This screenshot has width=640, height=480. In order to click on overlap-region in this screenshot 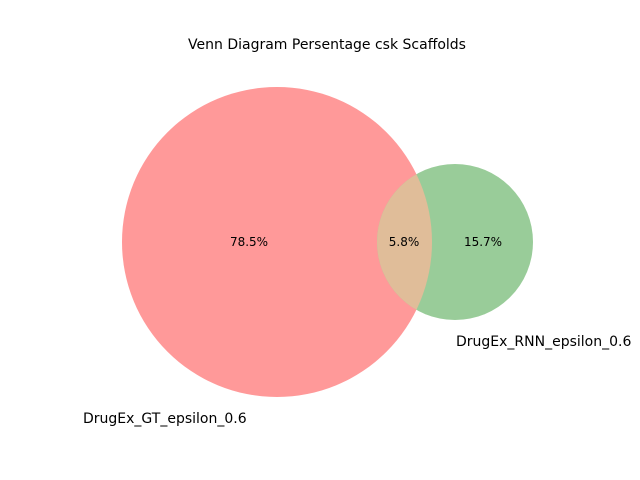, I will do `click(404, 242)`.